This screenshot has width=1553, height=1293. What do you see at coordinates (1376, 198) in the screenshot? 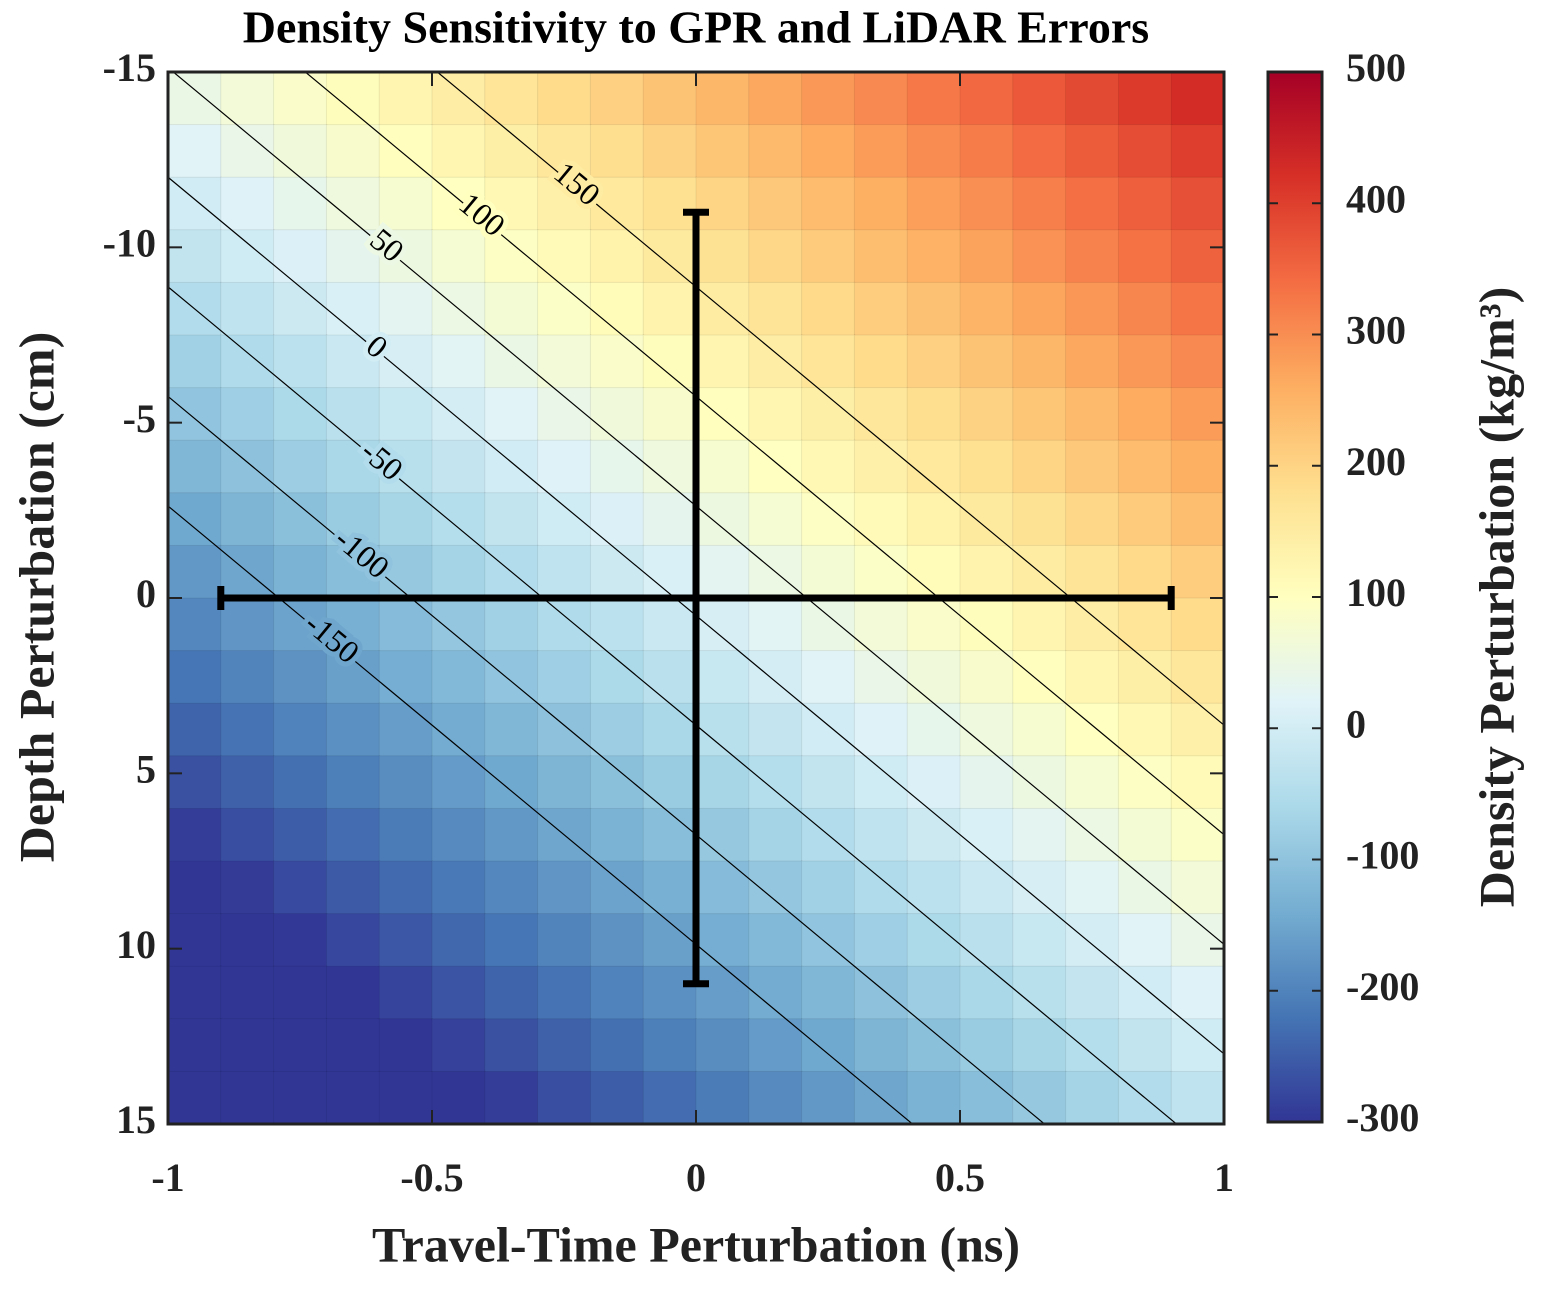
I see `colorbar-tick-label: 400` at bounding box center [1376, 198].